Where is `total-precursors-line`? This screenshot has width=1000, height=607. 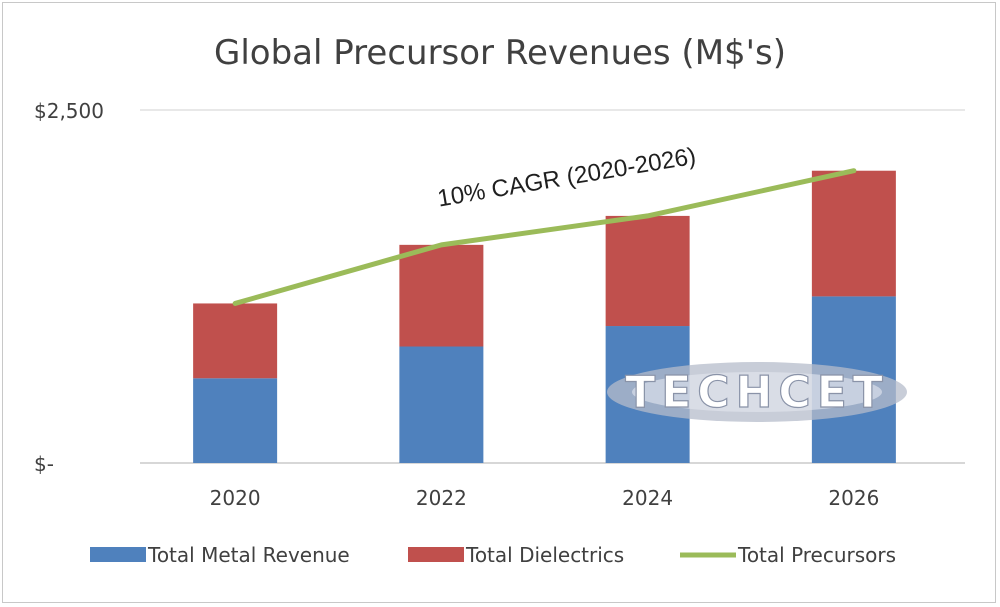 total-precursors-line is located at coordinates (544, 237).